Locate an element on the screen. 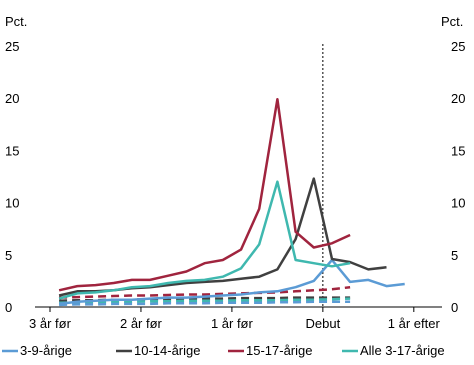  y-axis-unit-left: Pct. is located at coordinates (16, 21).